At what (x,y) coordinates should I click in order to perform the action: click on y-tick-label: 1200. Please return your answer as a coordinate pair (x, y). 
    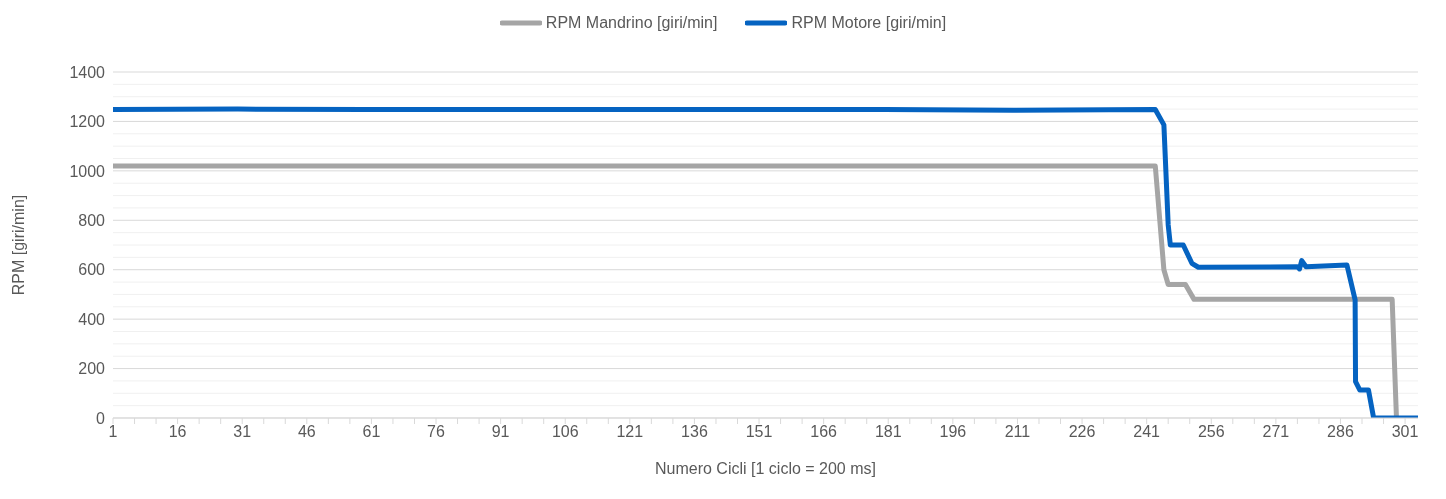
    Looking at the image, I should click on (87, 122).